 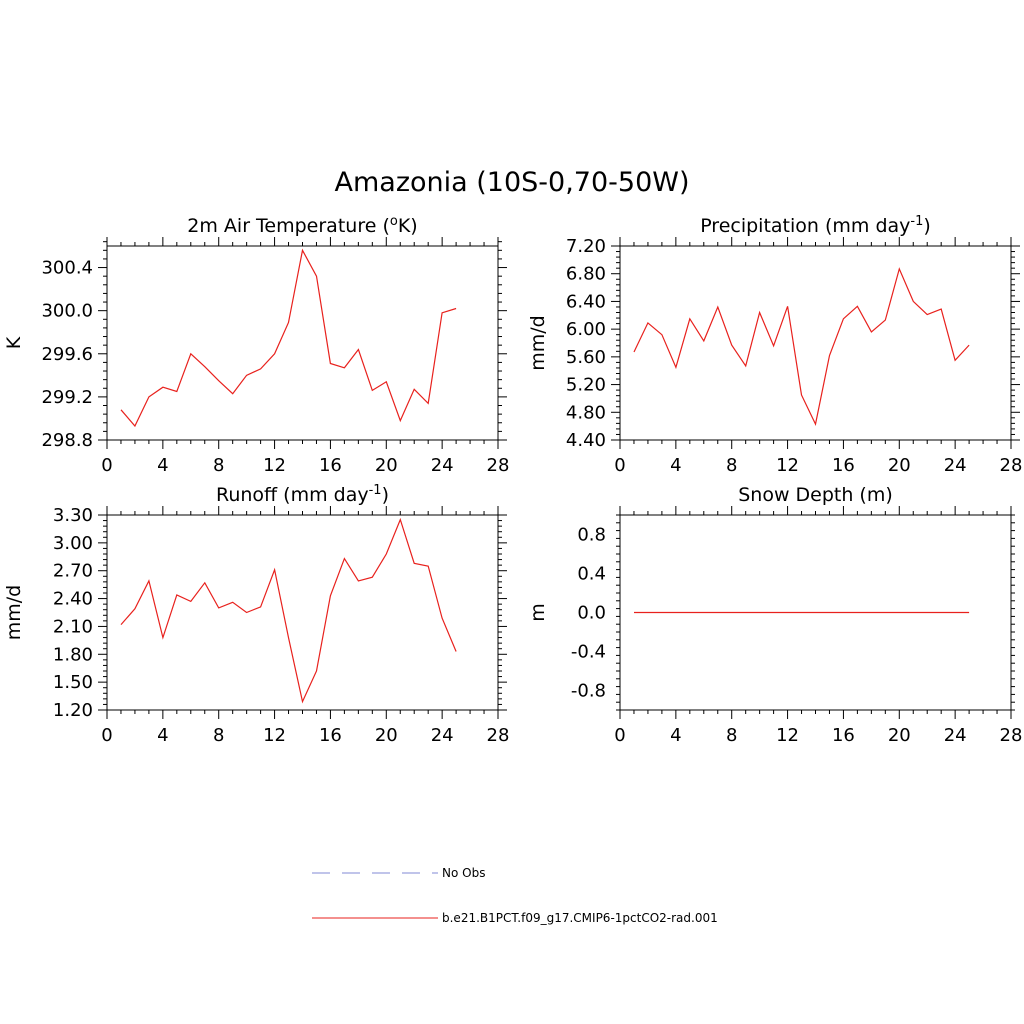 I want to click on y-tick-label: 3.30, so click(x=73, y=515).